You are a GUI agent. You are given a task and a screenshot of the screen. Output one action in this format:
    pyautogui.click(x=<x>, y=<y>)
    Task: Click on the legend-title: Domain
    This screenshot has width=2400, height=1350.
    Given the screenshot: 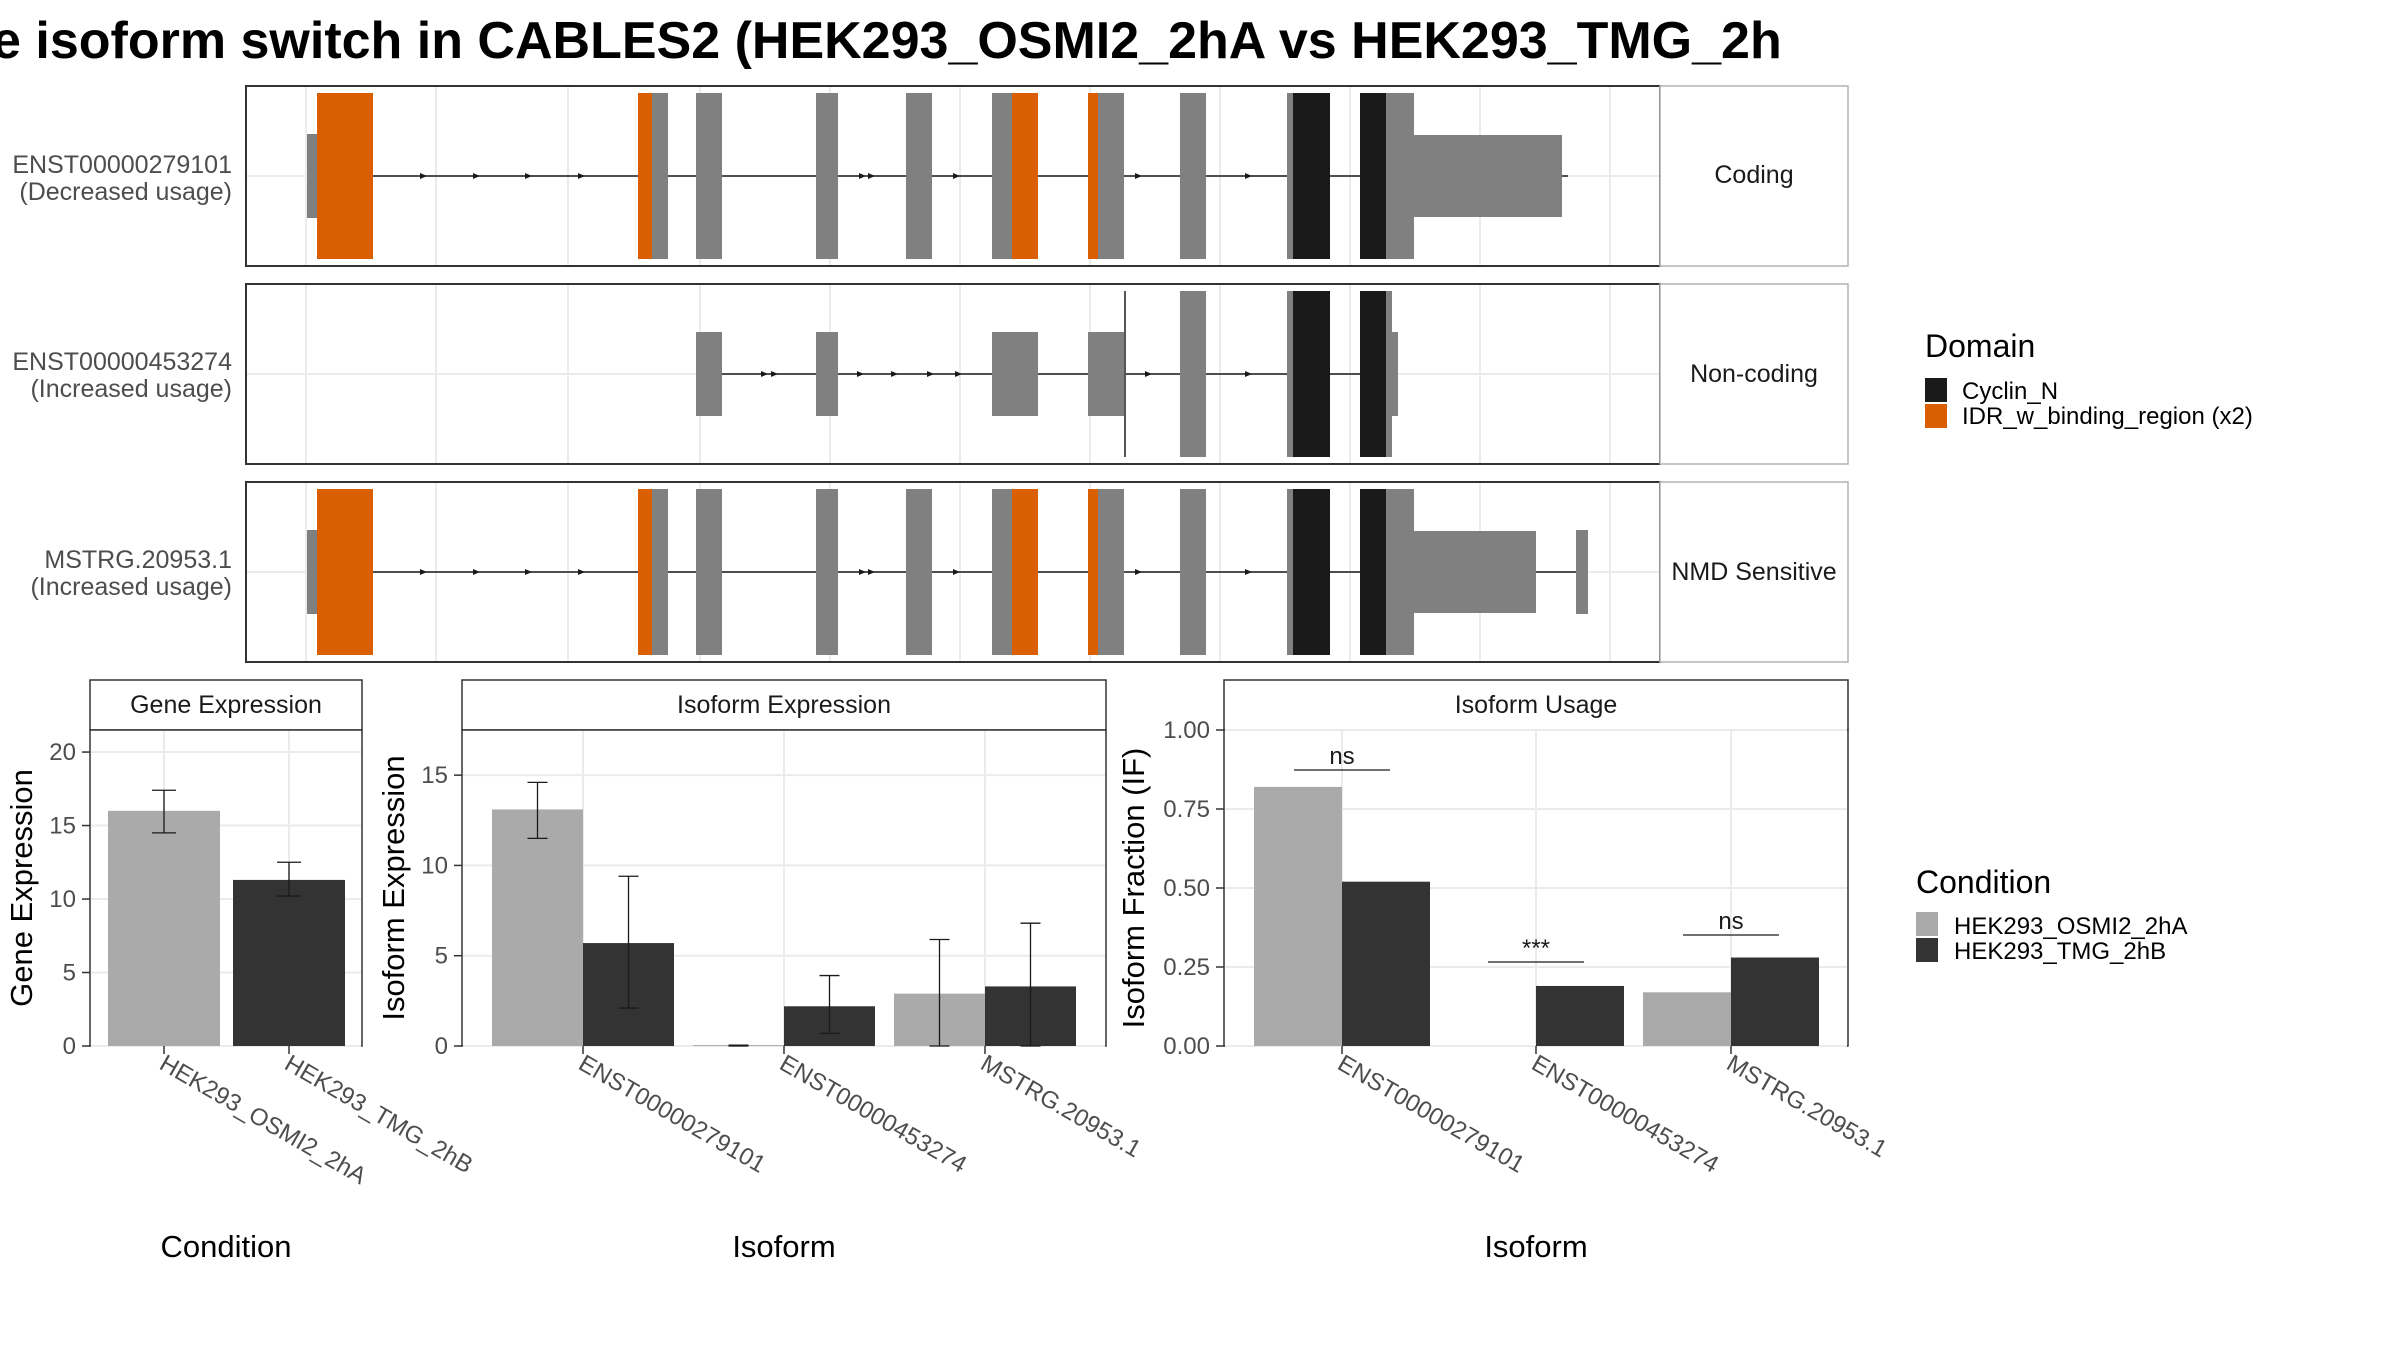 What is the action you would take?
    pyautogui.click(x=1980, y=346)
    